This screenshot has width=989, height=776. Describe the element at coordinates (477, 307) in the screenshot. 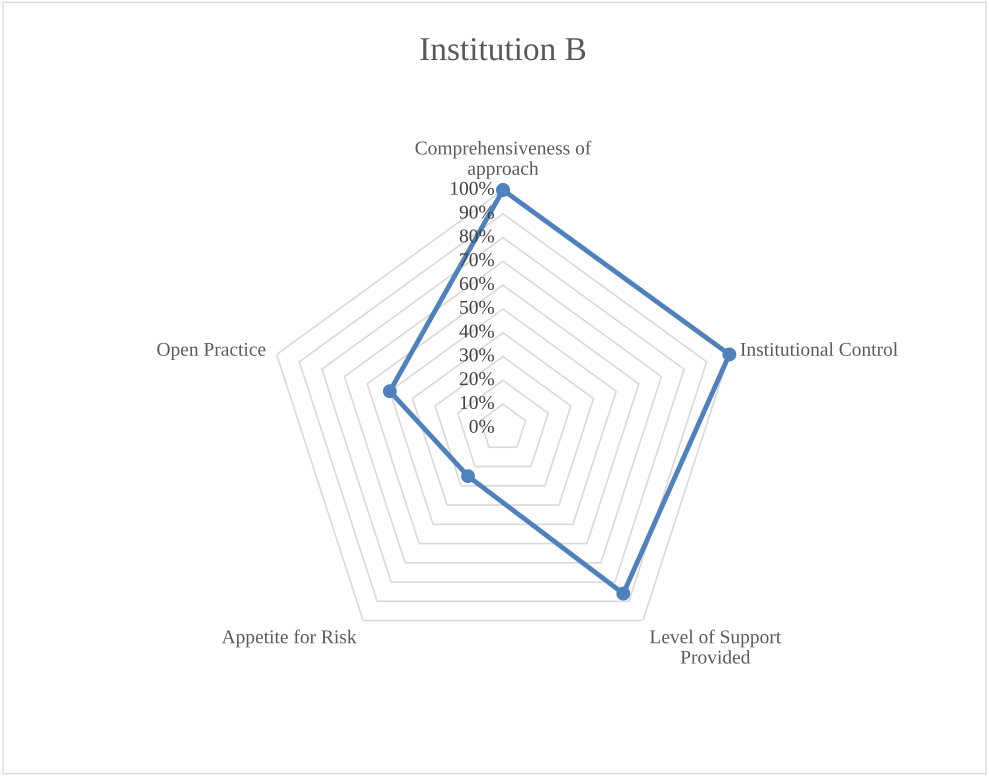

I see `y-tick-label: 50%` at that location.